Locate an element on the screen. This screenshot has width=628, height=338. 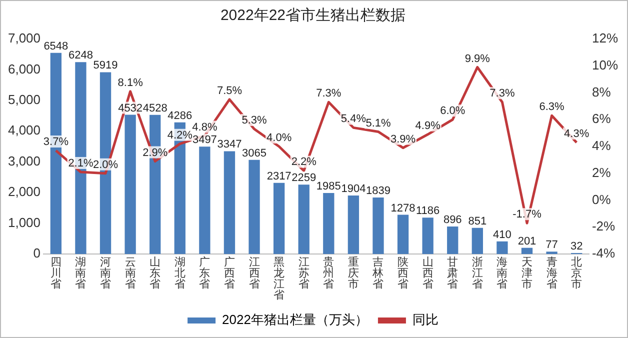
data-label: 4.8% is located at coordinates (205, 127).